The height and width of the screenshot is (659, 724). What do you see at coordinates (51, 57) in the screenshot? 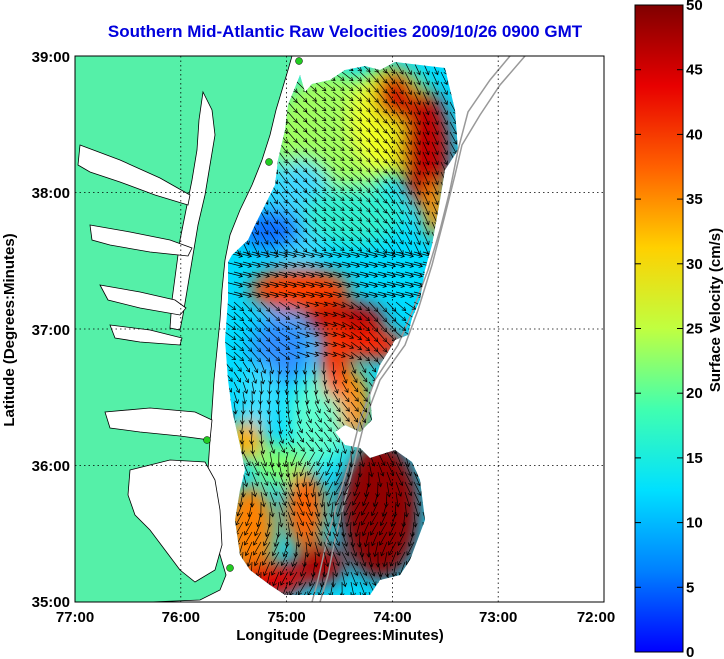
I see `y-tick-label: 39:00` at bounding box center [51, 57].